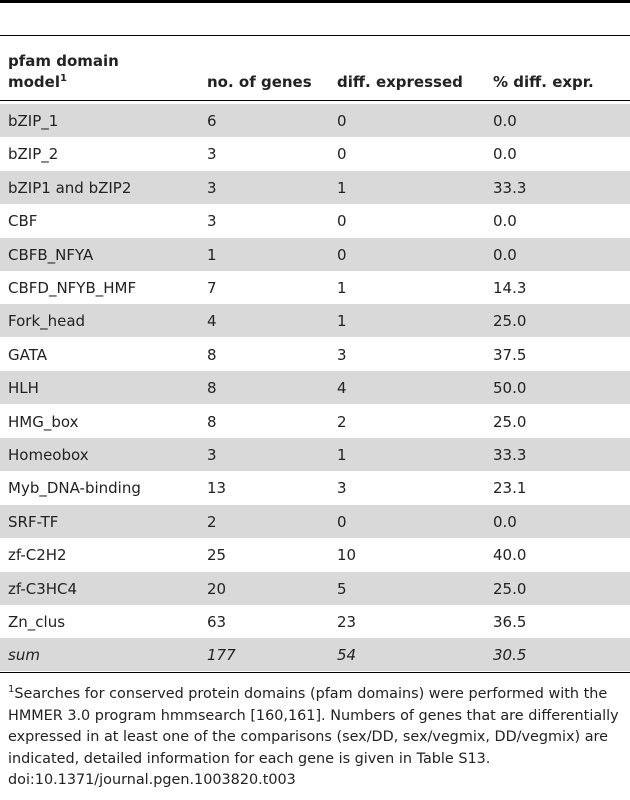 The height and width of the screenshot is (800, 630). What do you see at coordinates (347, 655) in the screenshot?
I see `table-cell: 54` at bounding box center [347, 655].